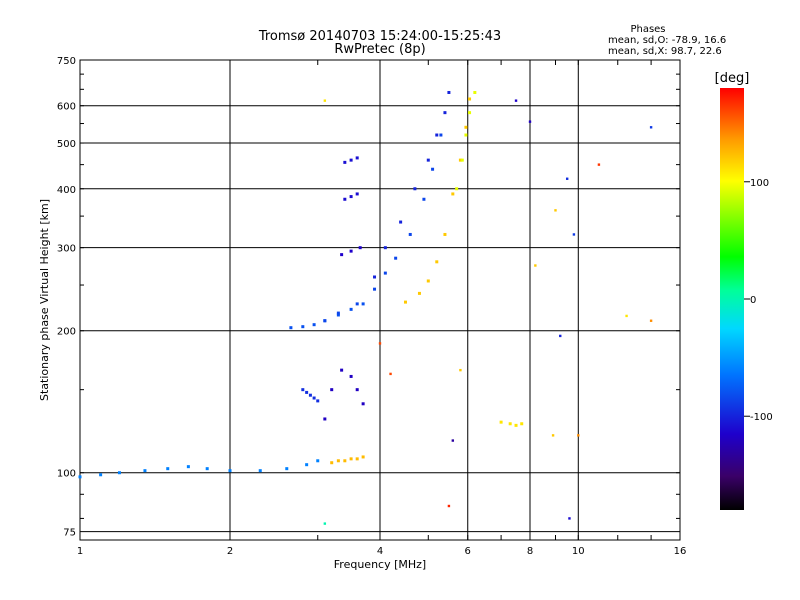 The height and width of the screenshot is (600, 800). What do you see at coordinates (44, 300) in the screenshot?
I see `y-axis-label: Stationary phase Virtual Height [km]` at bounding box center [44, 300].